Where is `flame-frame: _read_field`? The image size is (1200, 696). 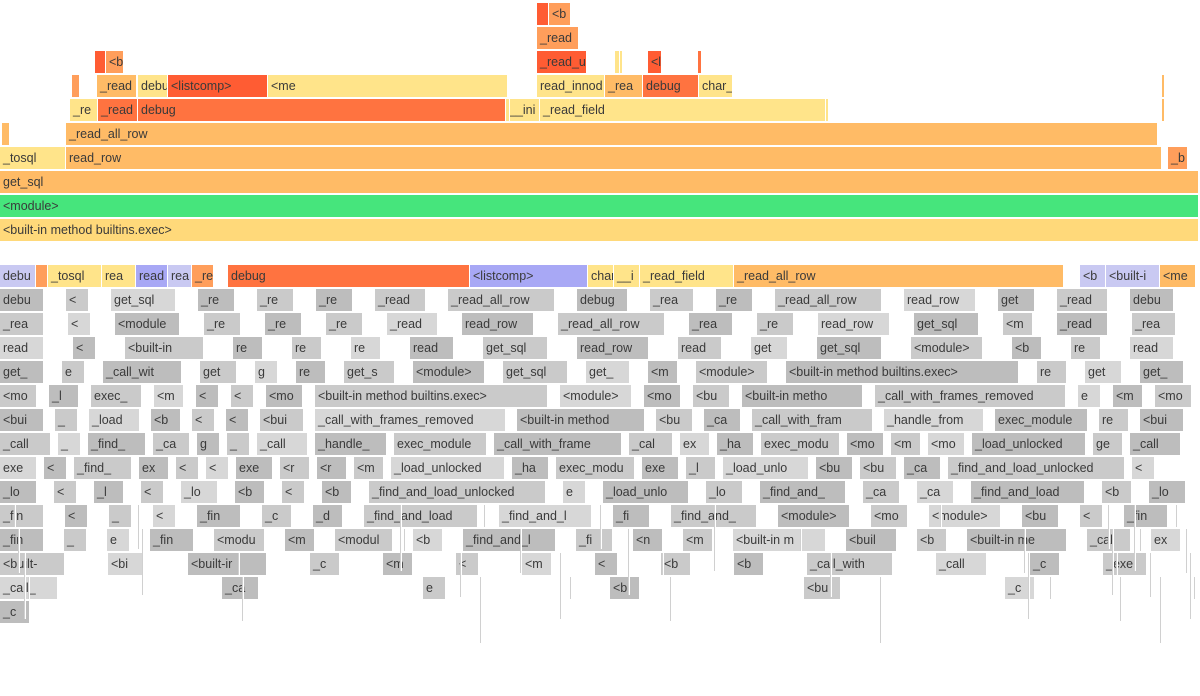
flame-frame: _read_field is located at coordinates (683, 110).